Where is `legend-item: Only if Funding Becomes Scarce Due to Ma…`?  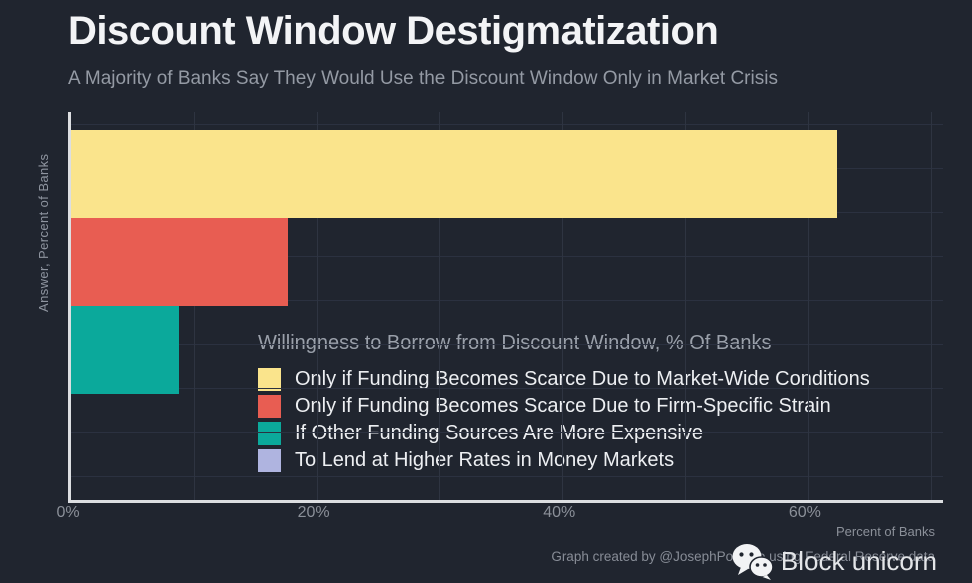
legend-item: Only if Funding Becomes Scarce Due to Ma… is located at coordinates (564, 379).